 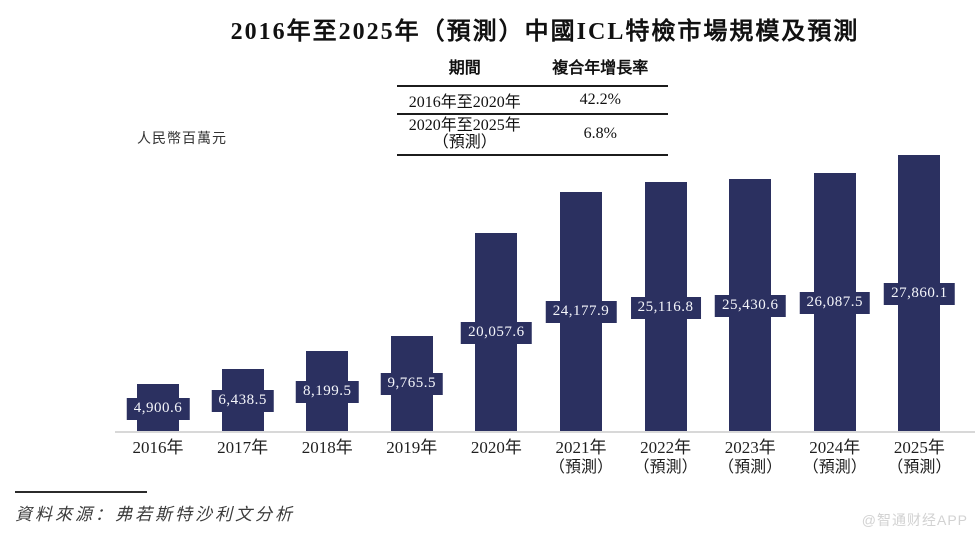 I want to click on x-axis-label: 2017年, so click(x=243, y=447).